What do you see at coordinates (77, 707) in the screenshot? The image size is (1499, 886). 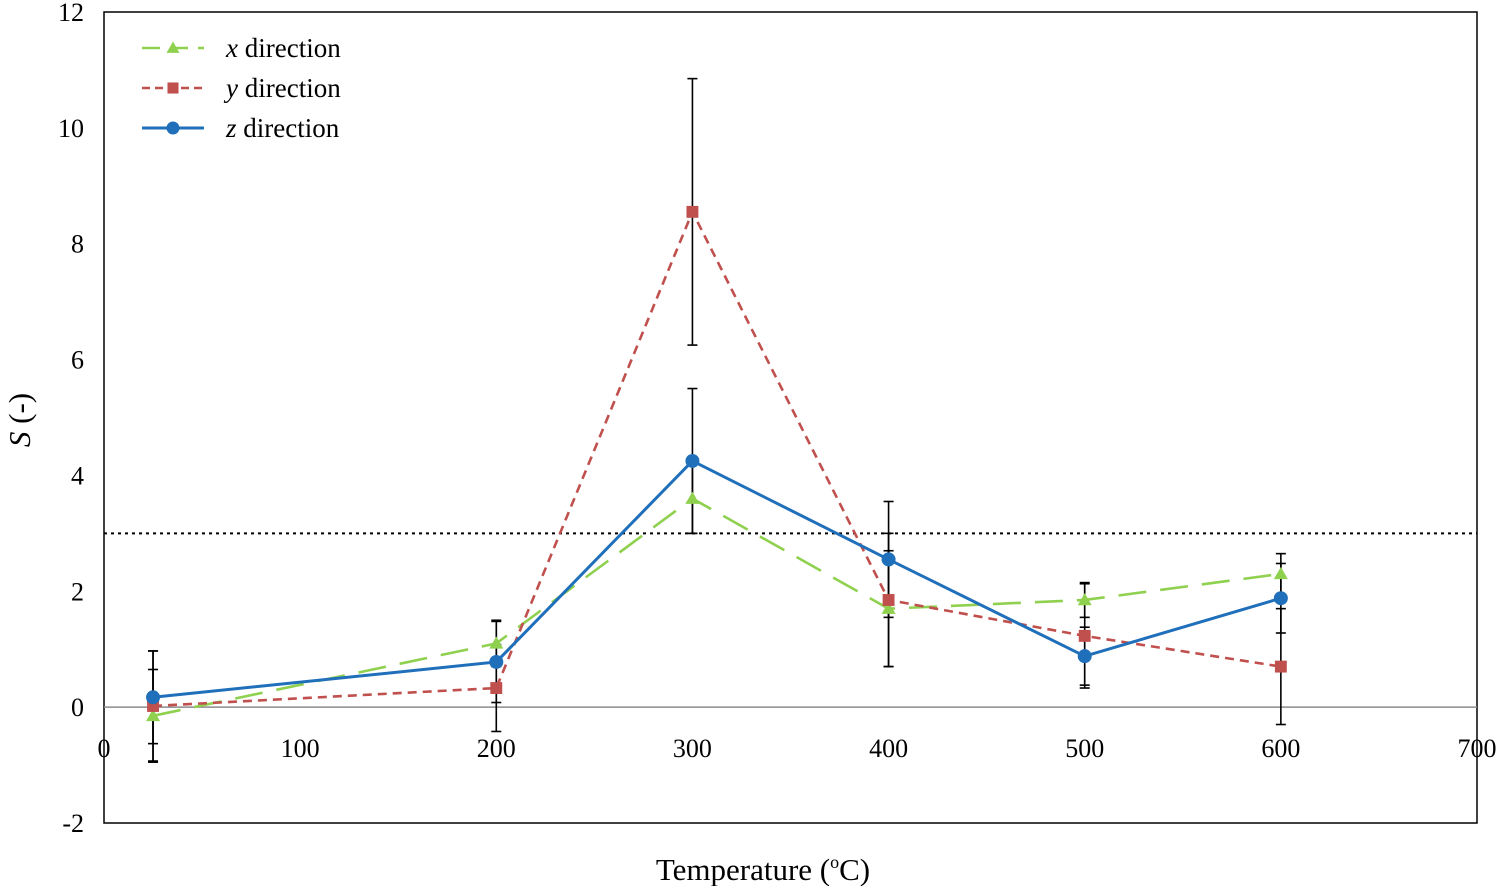 I see `y-tick-label: 0` at bounding box center [77, 707].